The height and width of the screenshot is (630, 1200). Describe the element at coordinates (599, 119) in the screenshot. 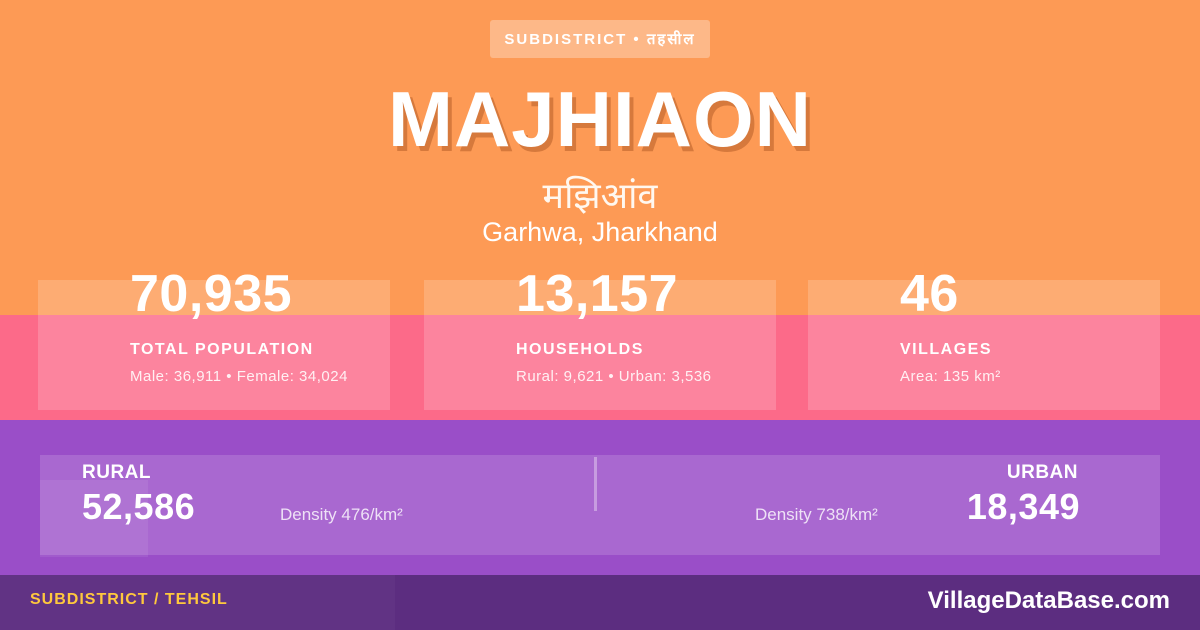

I see `page-title: MAJHIAON` at that location.